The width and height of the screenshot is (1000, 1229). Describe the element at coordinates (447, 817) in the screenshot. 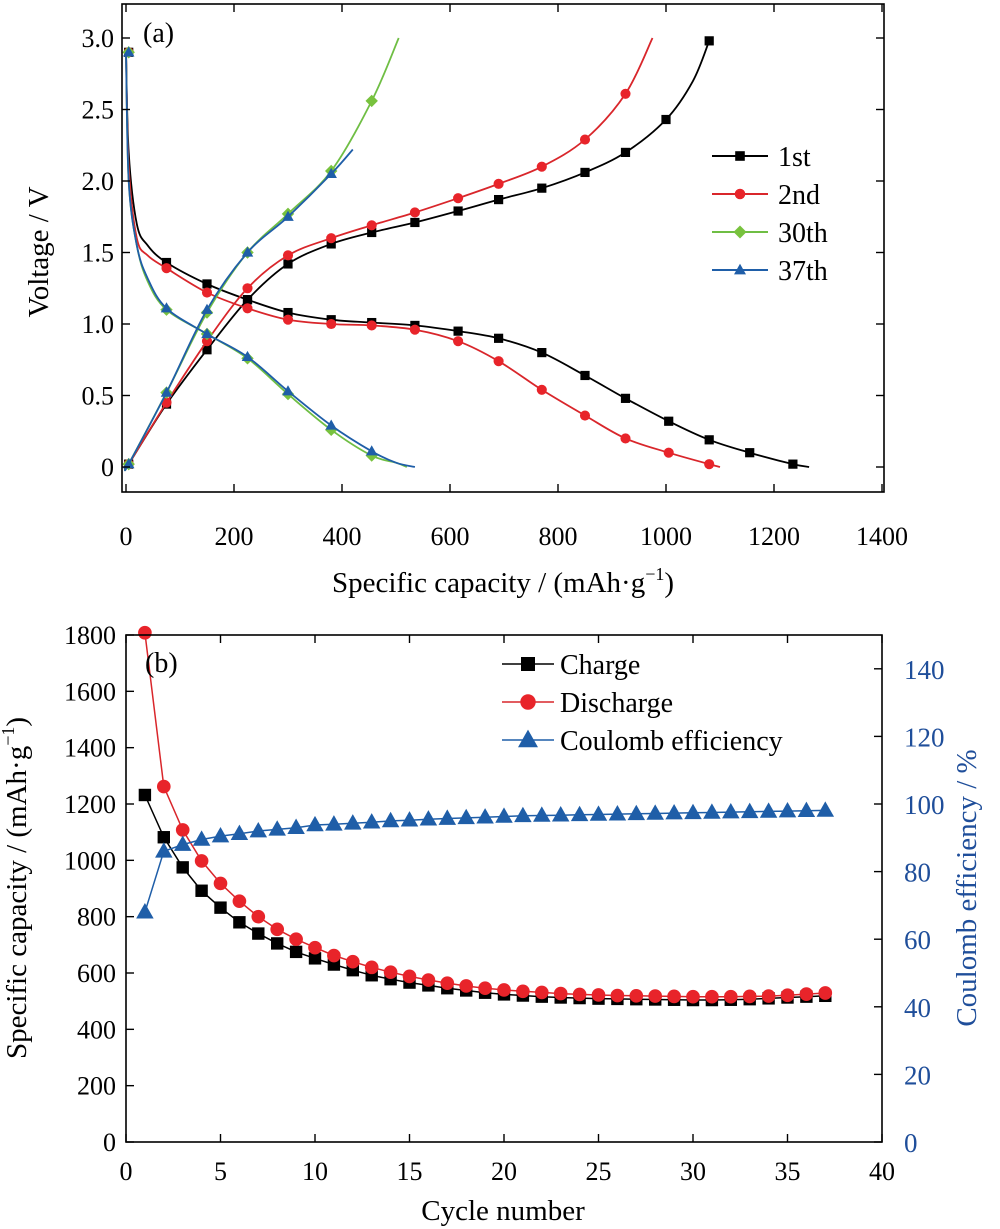

I see `series-Coulomb efficiency-point-16` at that location.